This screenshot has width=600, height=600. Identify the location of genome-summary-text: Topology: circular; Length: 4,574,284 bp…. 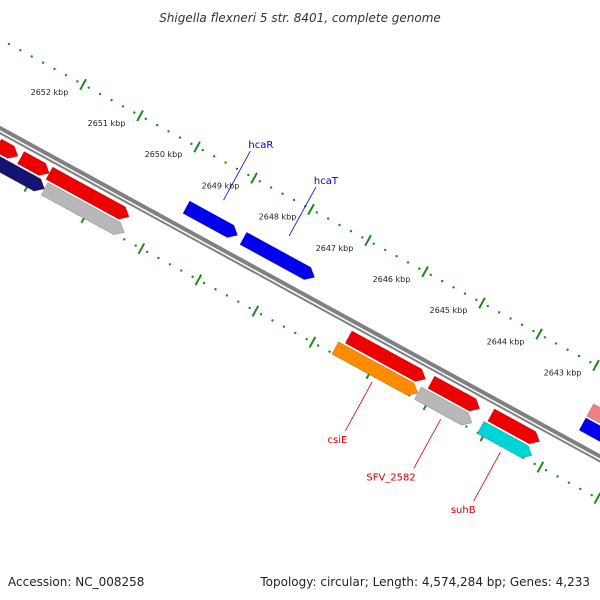
(424, 582).